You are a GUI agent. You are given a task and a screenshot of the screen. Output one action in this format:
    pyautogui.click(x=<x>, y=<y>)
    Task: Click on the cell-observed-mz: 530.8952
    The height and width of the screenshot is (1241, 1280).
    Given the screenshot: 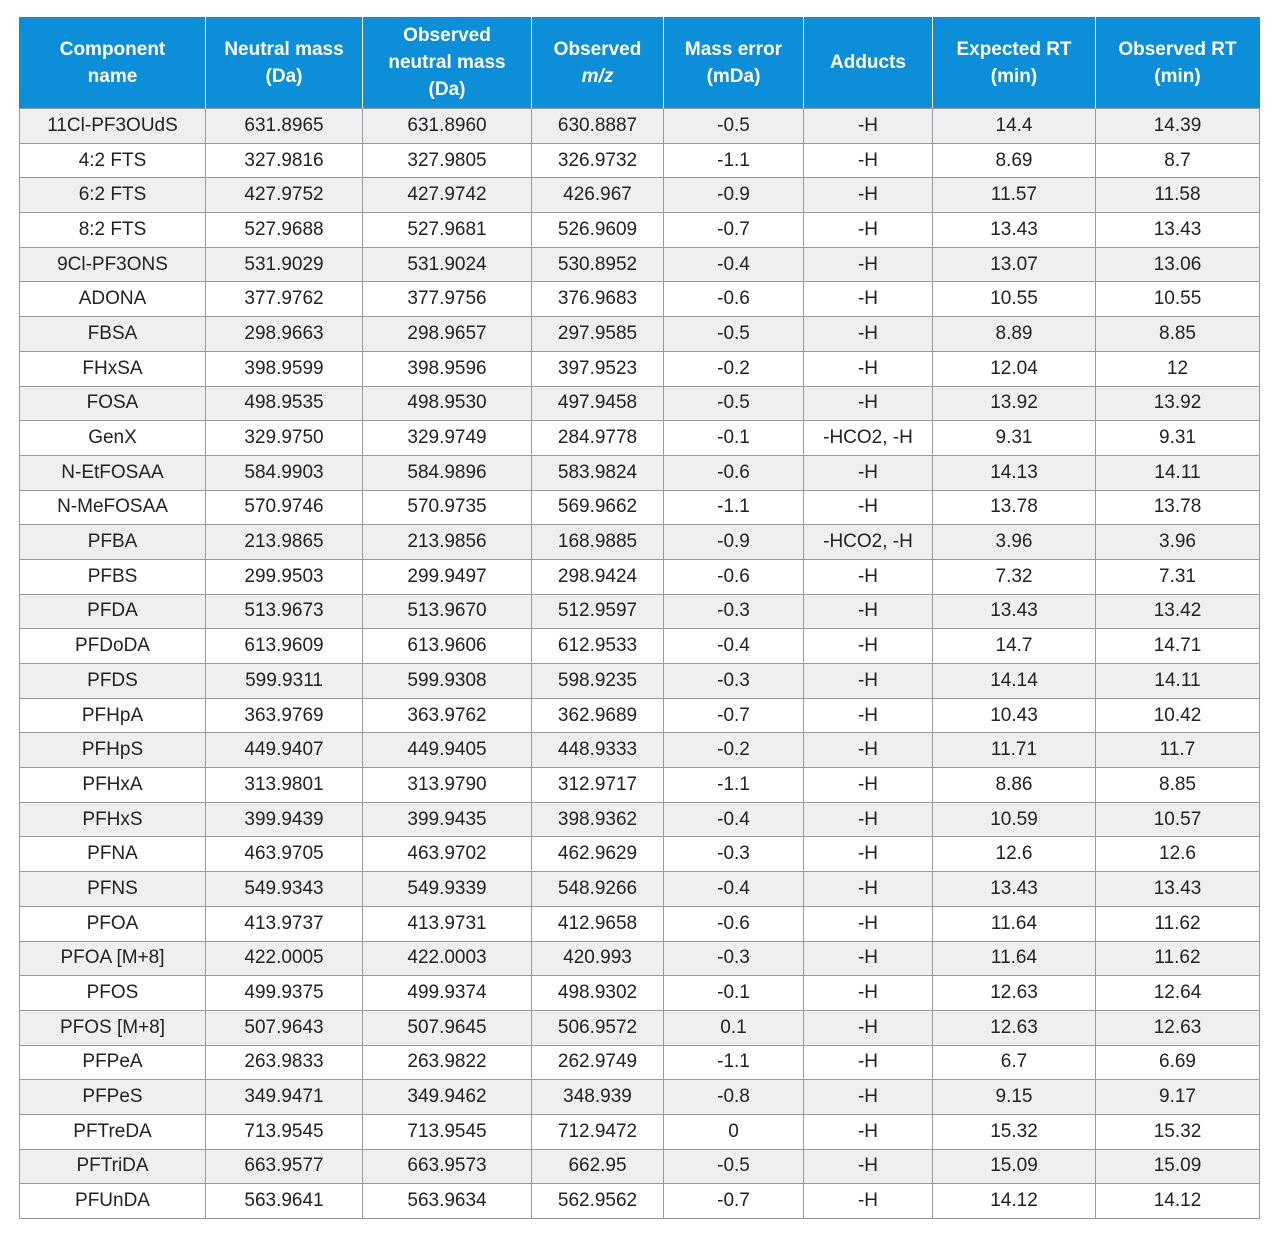 What is the action you would take?
    pyautogui.click(x=597, y=264)
    